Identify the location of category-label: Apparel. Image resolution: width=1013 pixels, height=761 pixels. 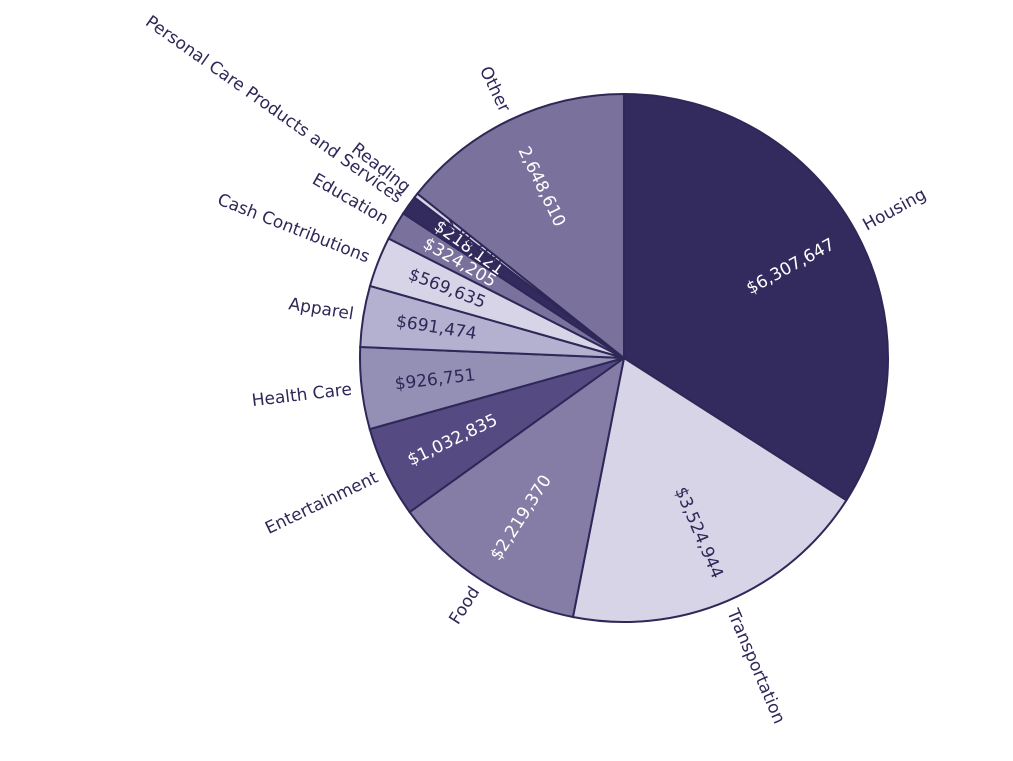
(321, 309).